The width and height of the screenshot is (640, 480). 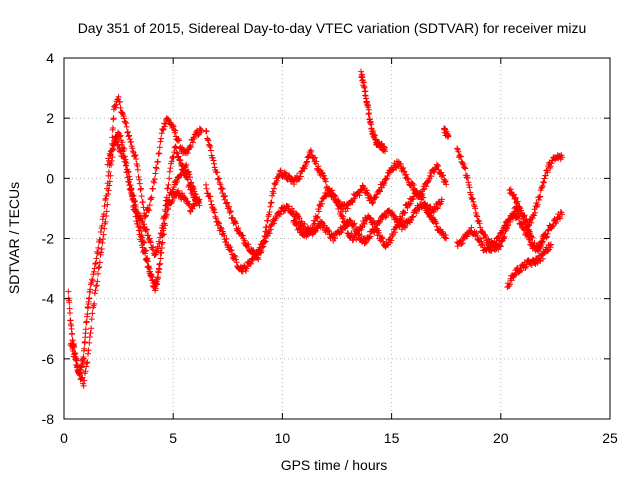 What do you see at coordinates (48, 359) in the screenshot?
I see `y-tick-label: -6` at bounding box center [48, 359].